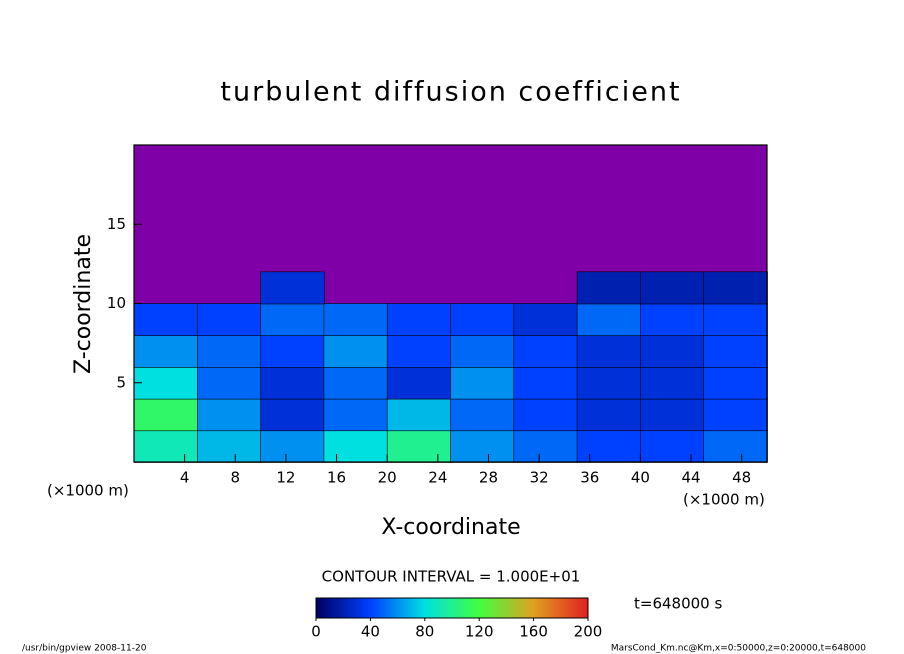  Describe the element at coordinates (316, 632) in the screenshot. I see `colorbar-tick-label: 0` at that location.